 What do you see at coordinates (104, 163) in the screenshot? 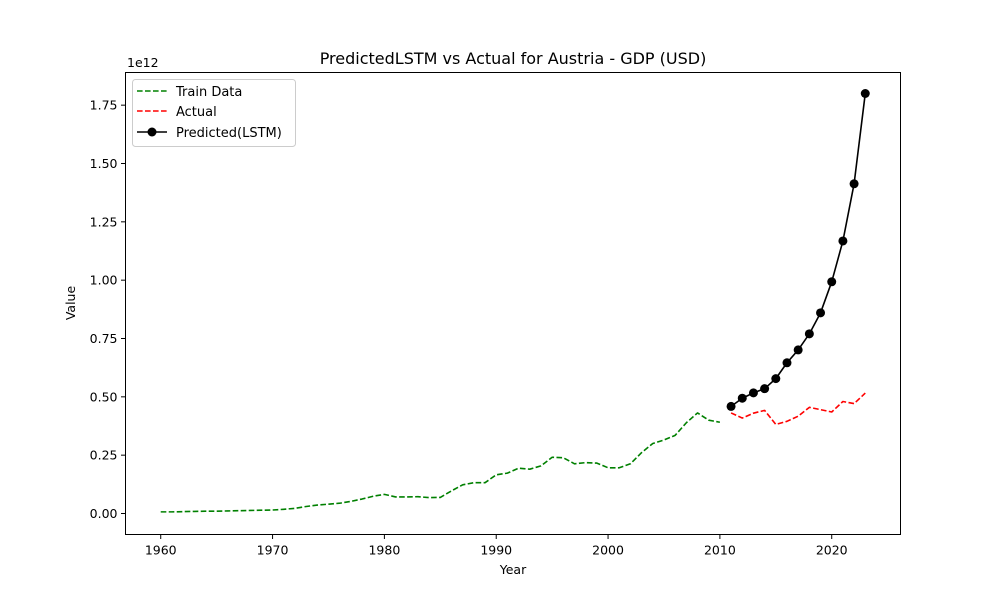
I see `y-tick-label: 1.50` at bounding box center [104, 163].